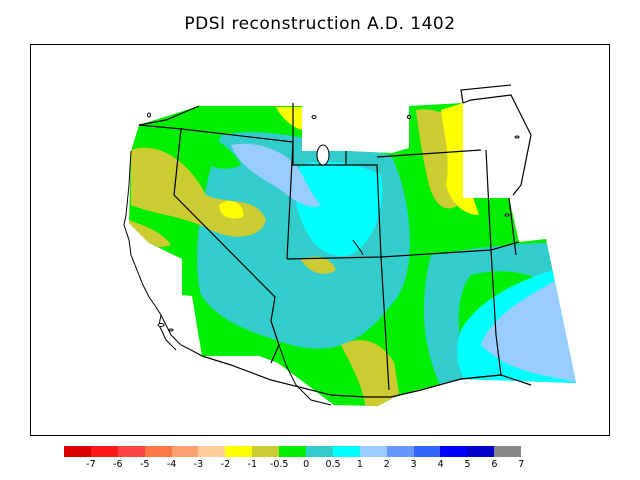  I want to click on legend-tick-label: -4, so click(171, 464).